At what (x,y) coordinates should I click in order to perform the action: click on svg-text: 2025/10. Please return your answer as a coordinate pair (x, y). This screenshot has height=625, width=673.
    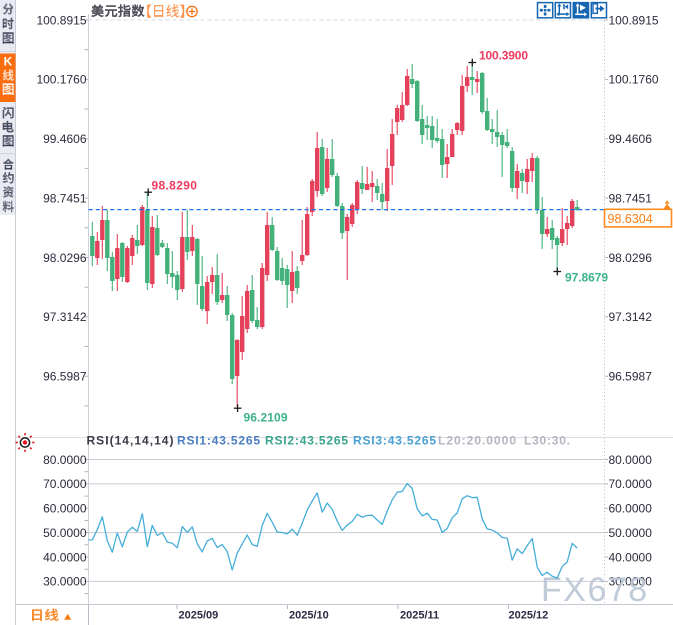
    Looking at the image, I should click on (309, 616).